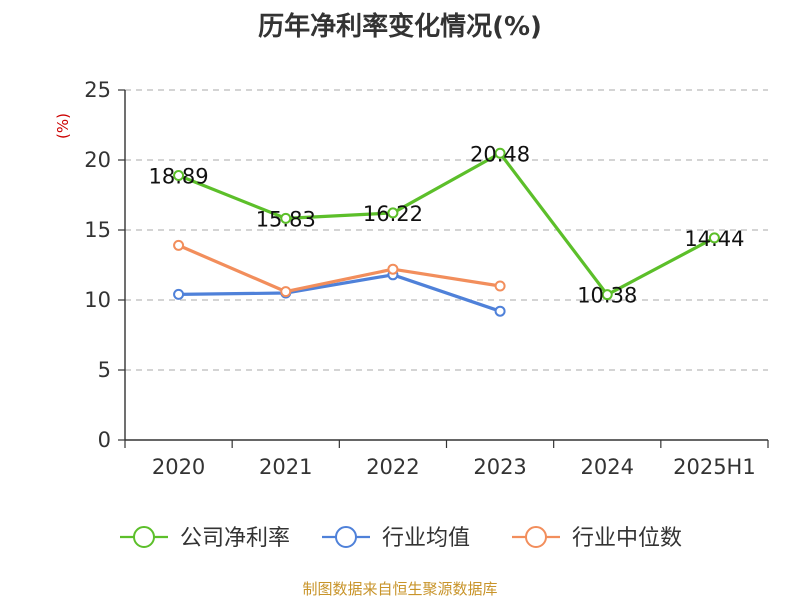 The width and height of the screenshot is (800, 600). I want to click on x-tick-labels: 2020 2021 2022 2023 2024 2025H1, so click(454, 467).